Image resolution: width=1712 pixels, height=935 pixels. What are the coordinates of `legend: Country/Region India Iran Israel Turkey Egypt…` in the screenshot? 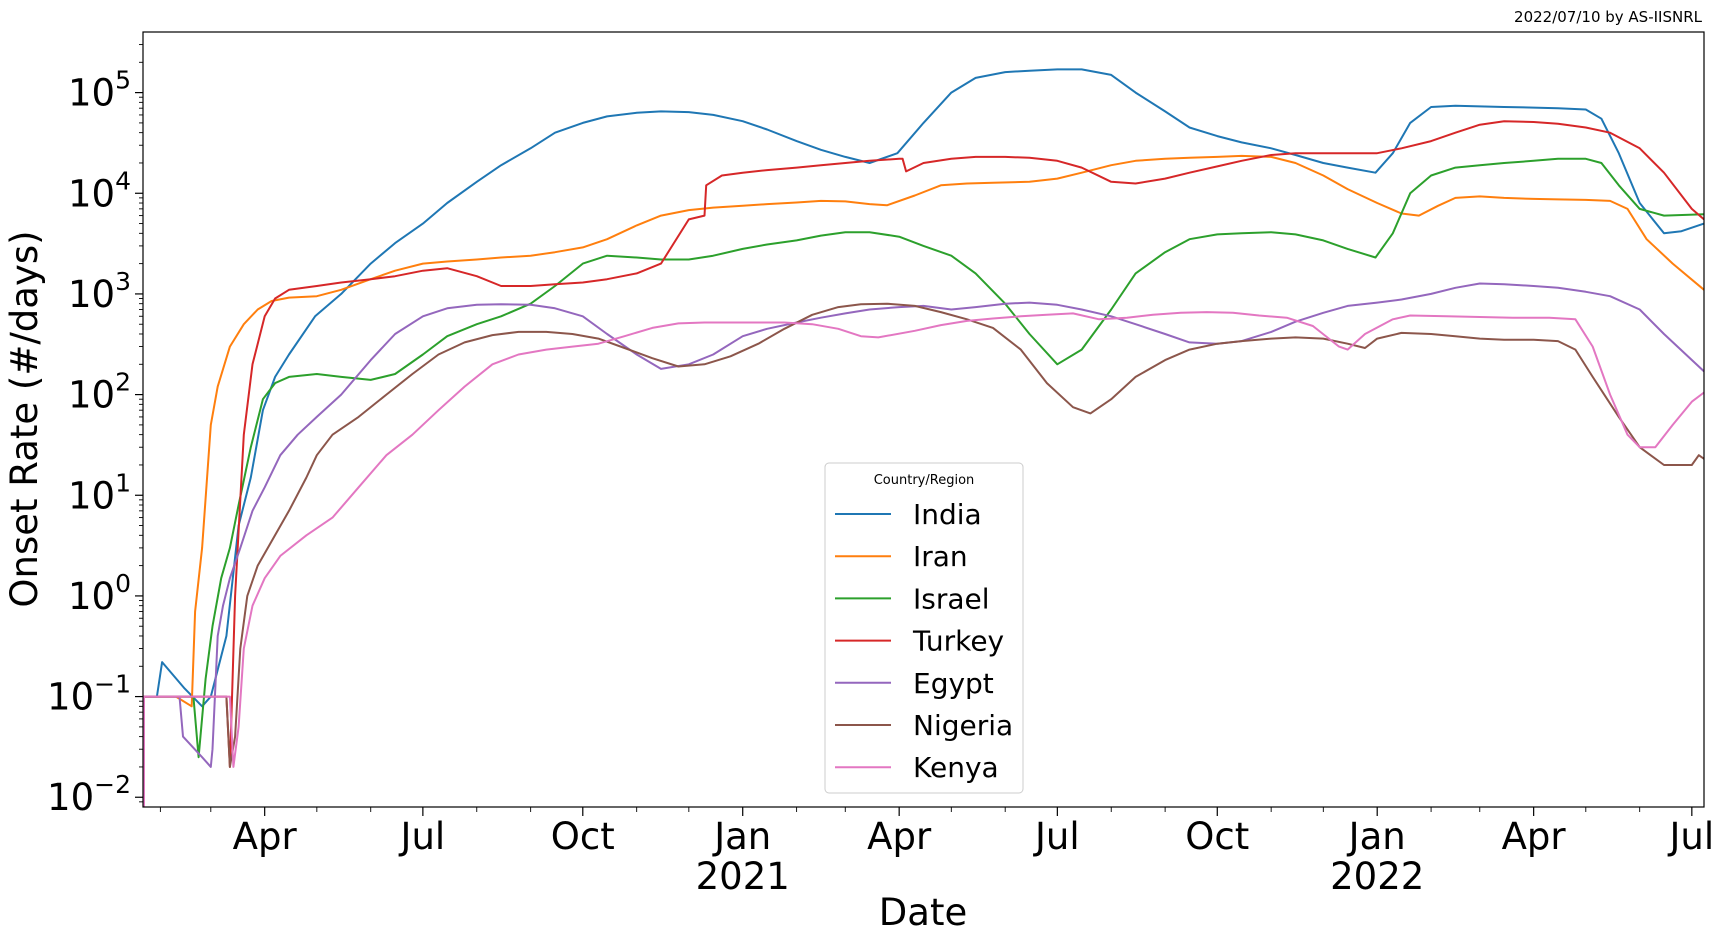 It's located at (924, 628).